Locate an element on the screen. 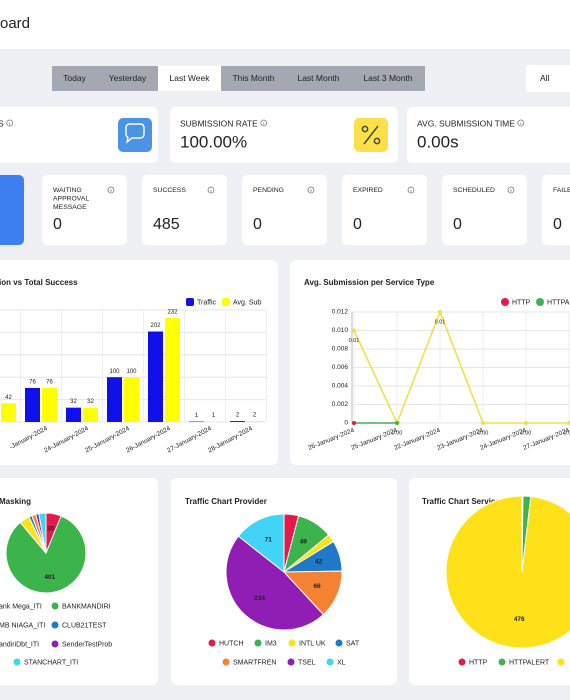  status-label: FAILE is located at coordinates (561, 190).